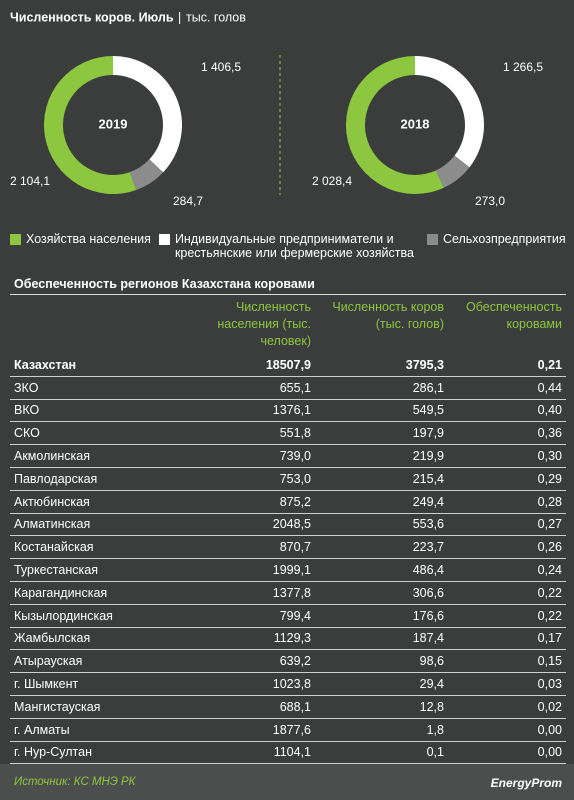  Describe the element at coordinates (246, 502) in the screenshot. I see `table-cell: 875,2` at that location.